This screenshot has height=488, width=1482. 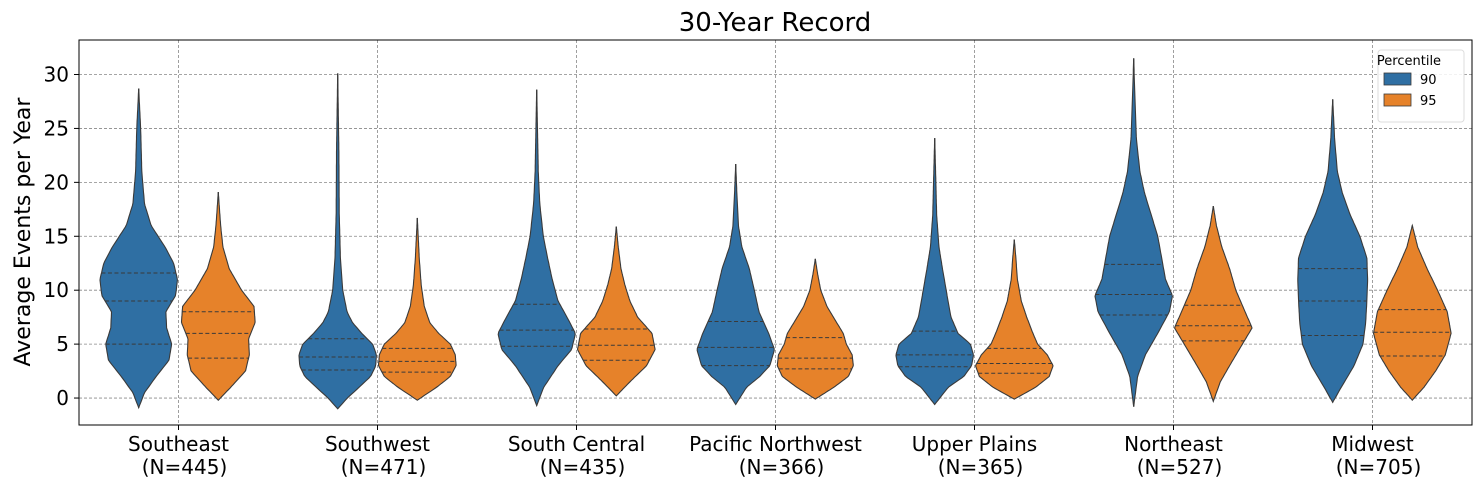 I want to click on chart-title: 30-Year Record, so click(x=775, y=23).